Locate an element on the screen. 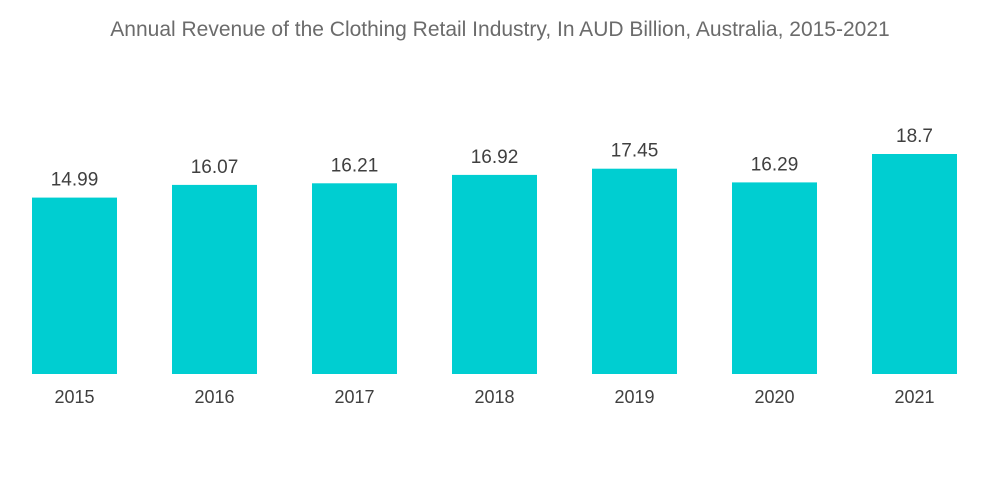 This screenshot has width=1000, height=504. bar-value-label-2019: 17.45 is located at coordinates (635, 151).